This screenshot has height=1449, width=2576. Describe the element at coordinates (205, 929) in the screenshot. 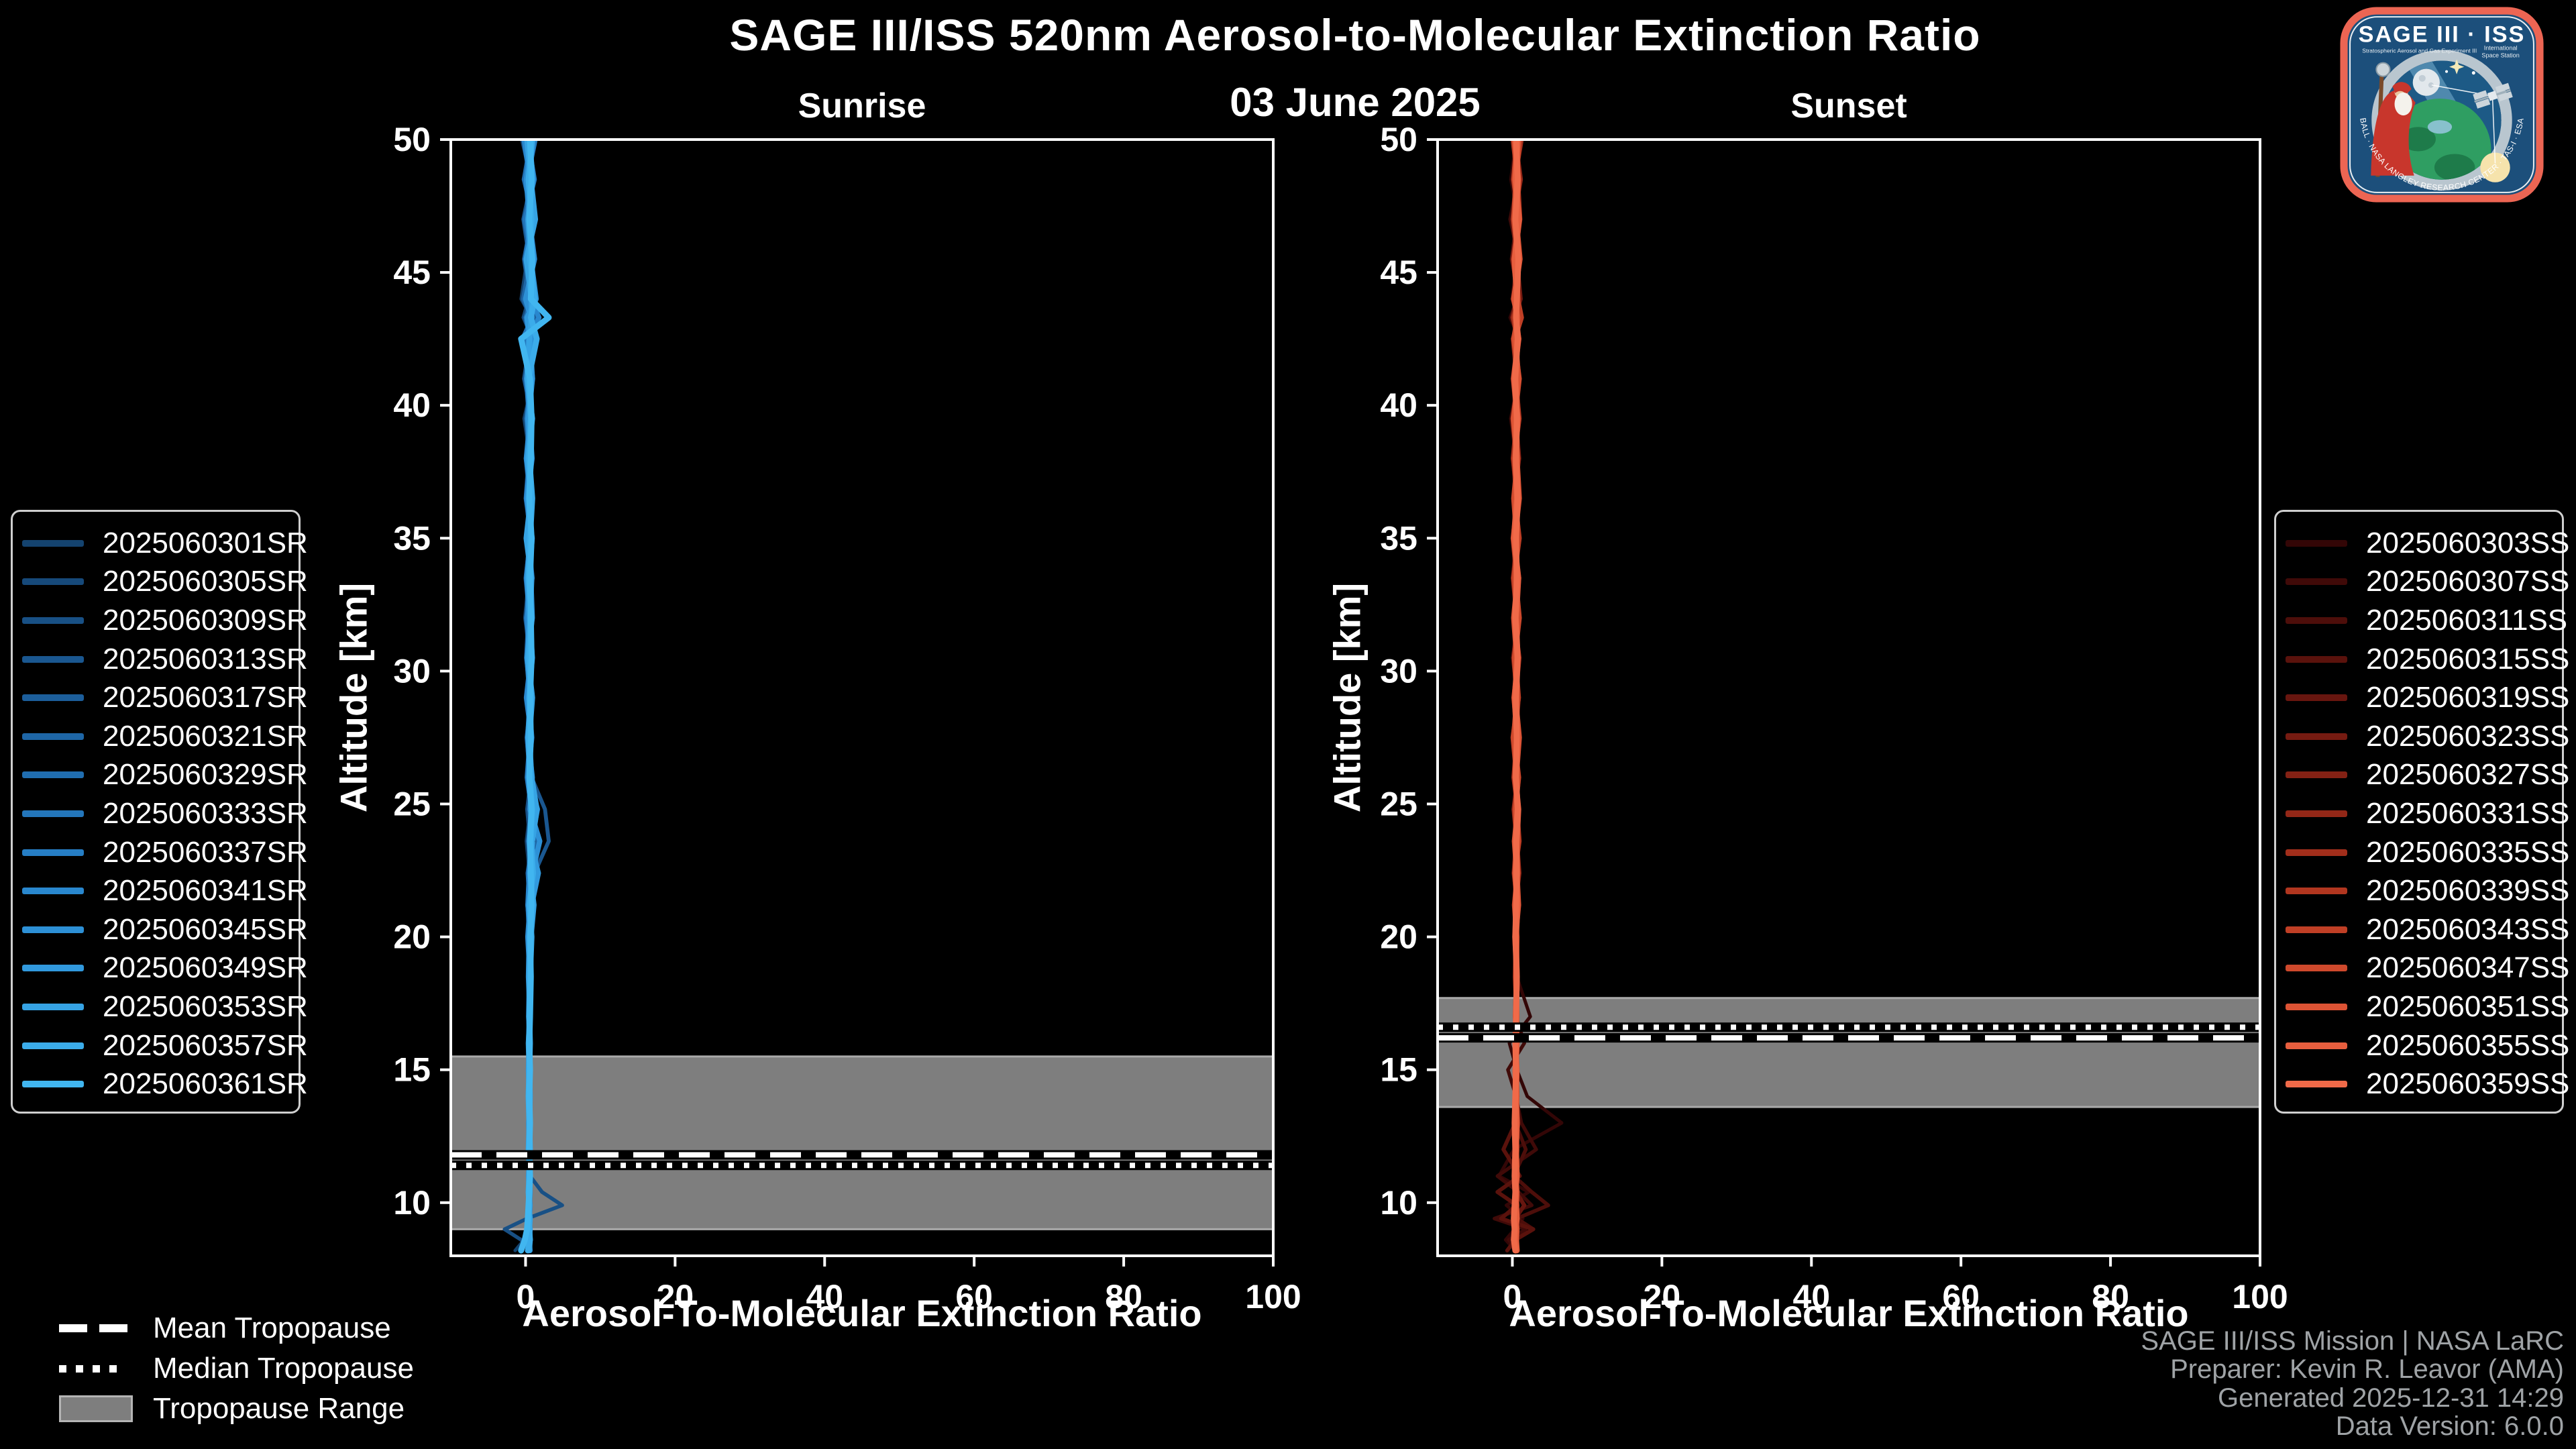

I see `legend-item-label: 2025060345SR` at that location.